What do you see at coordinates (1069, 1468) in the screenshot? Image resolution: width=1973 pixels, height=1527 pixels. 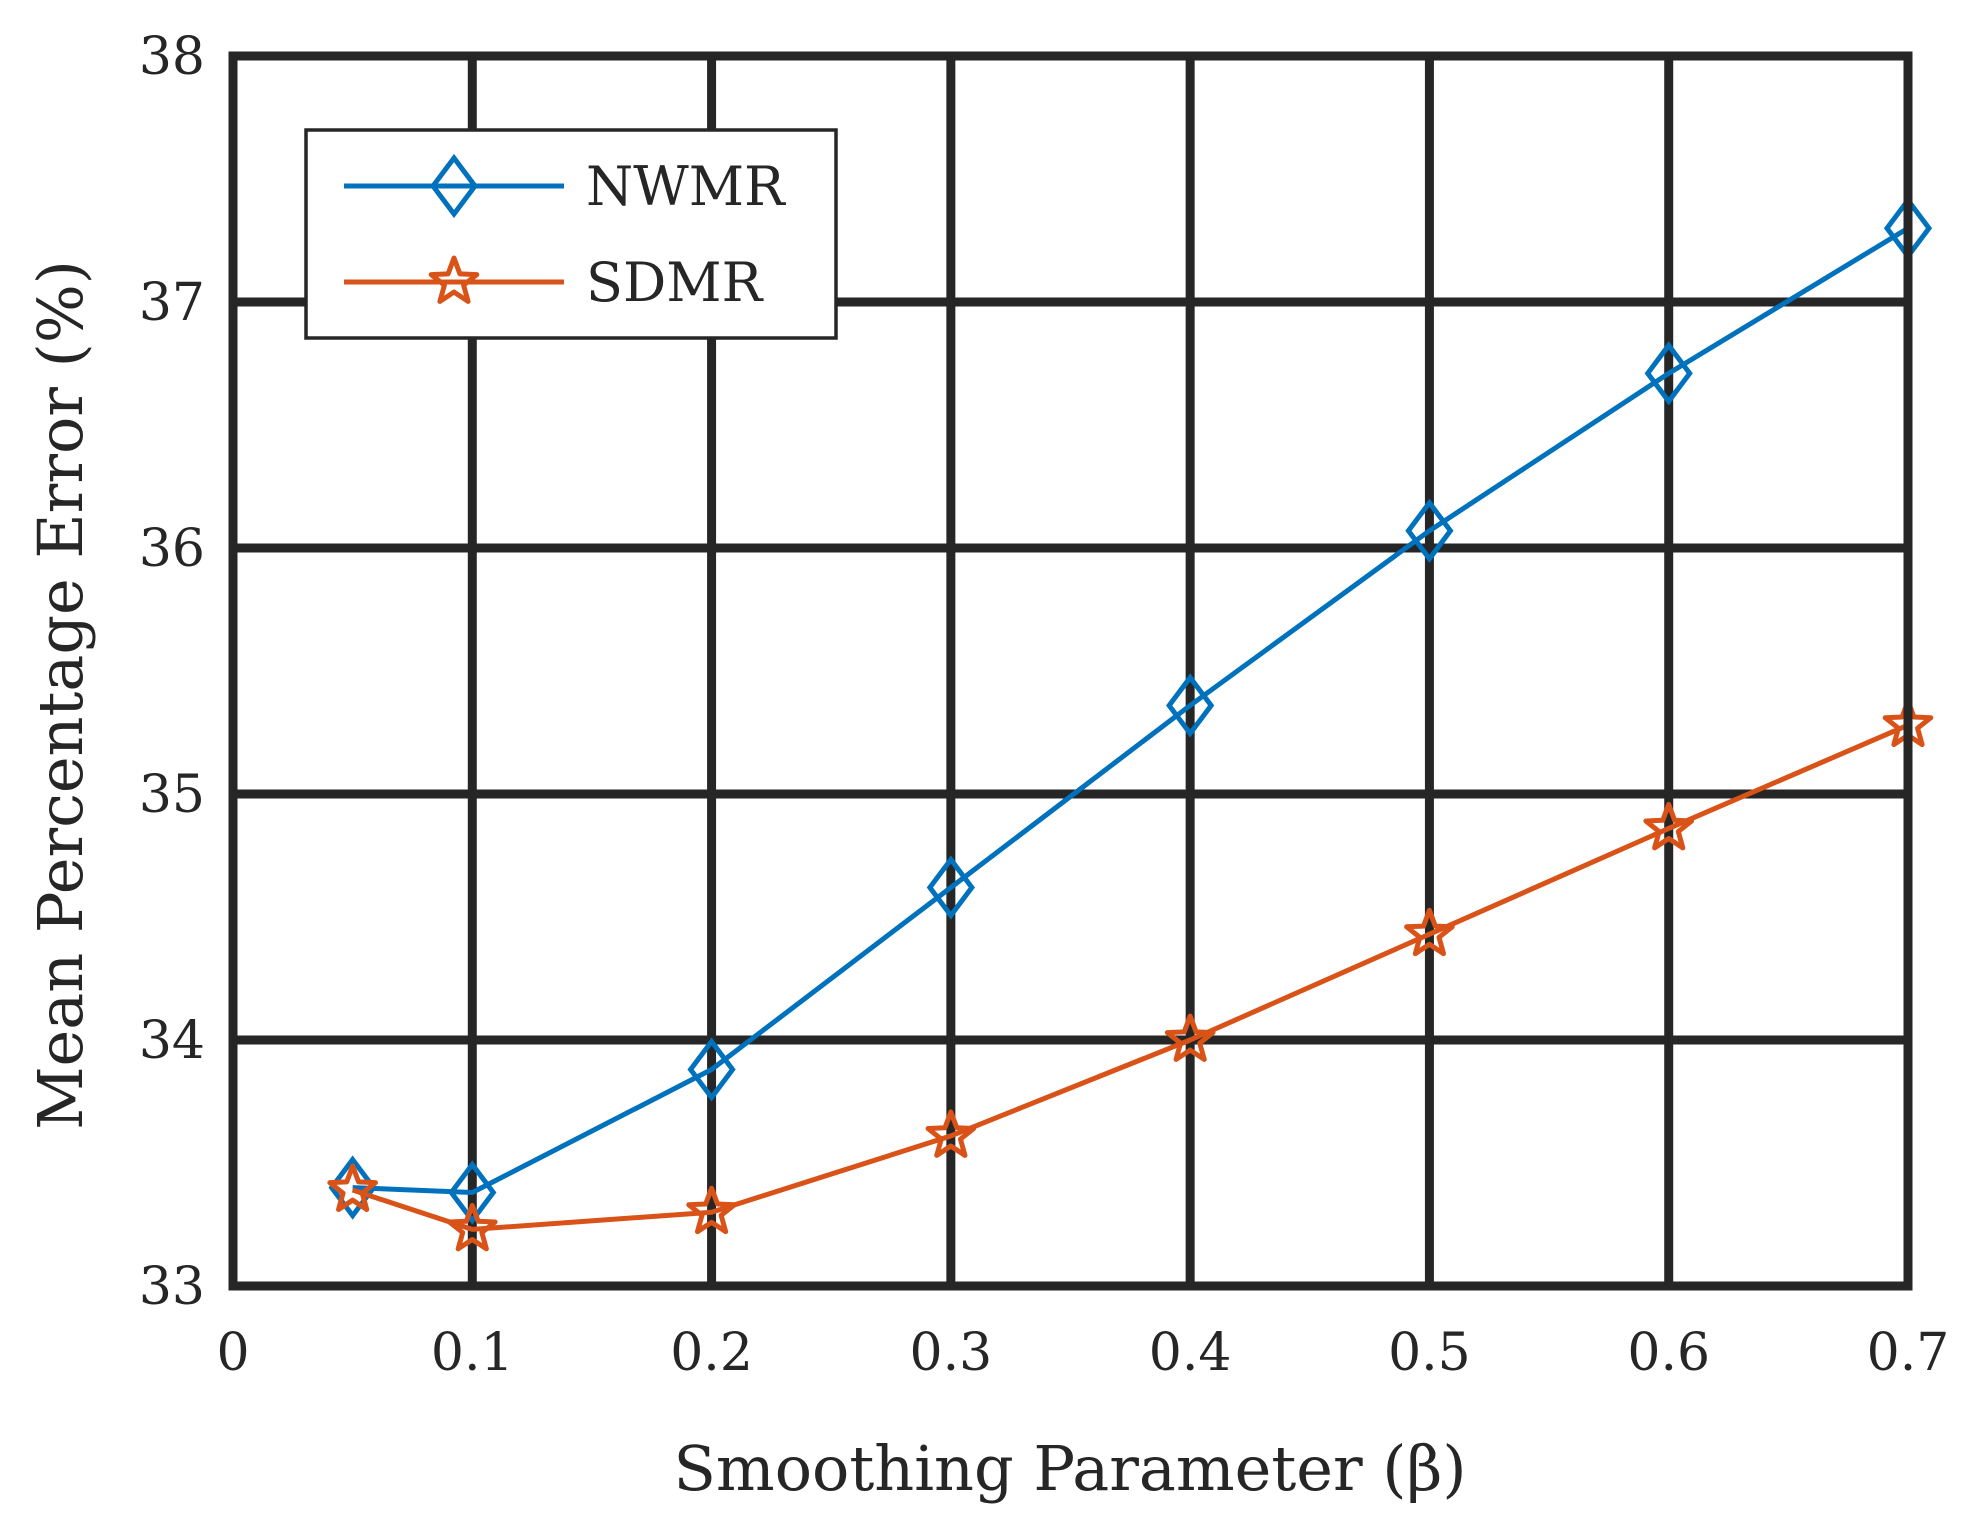 I see `x-axis-title: Smoothing Parameter (β)` at bounding box center [1069, 1468].